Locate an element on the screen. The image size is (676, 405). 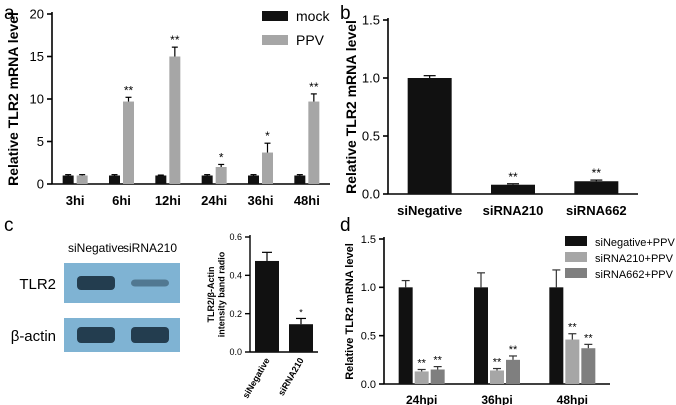
chart-b-y-tick-label: 0.0 is located at coordinates (371, 194).